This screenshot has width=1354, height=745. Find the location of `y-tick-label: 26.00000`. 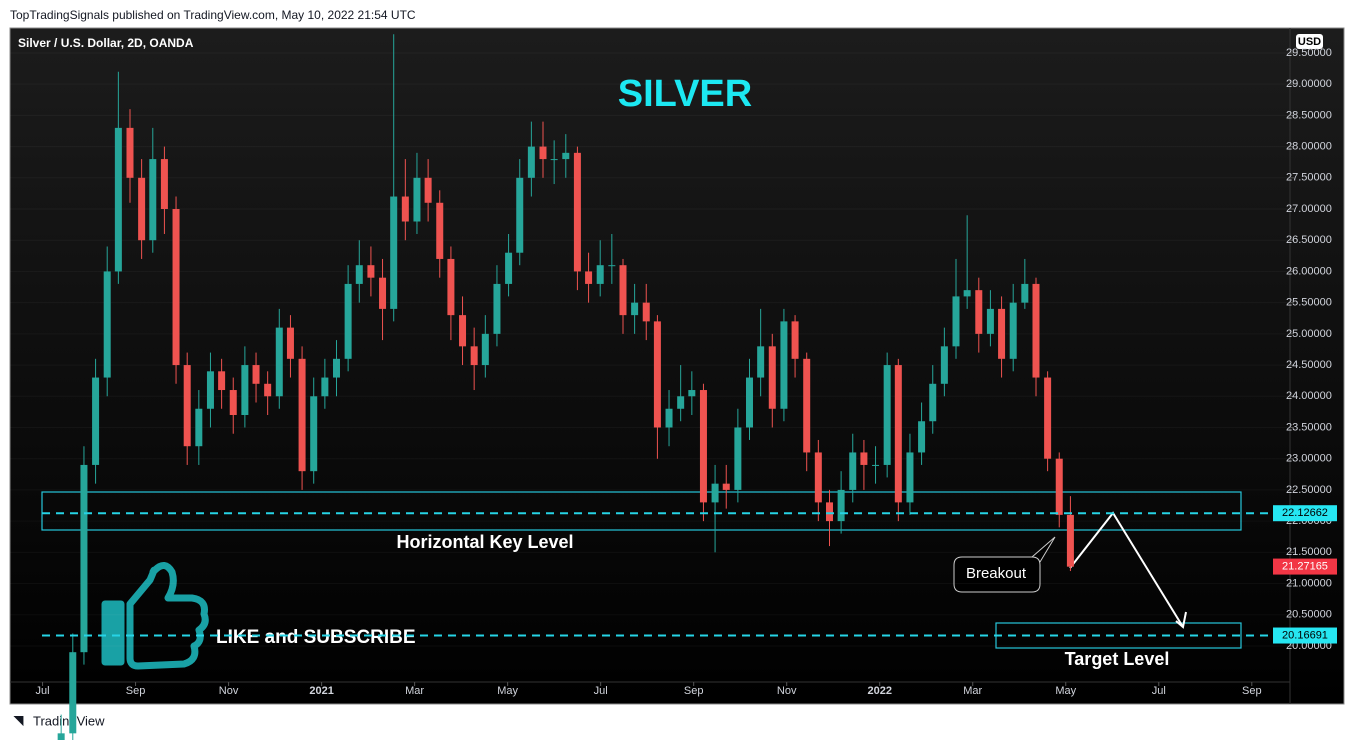

y-tick-label: 26.00000 is located at coordinates (1309, 271).